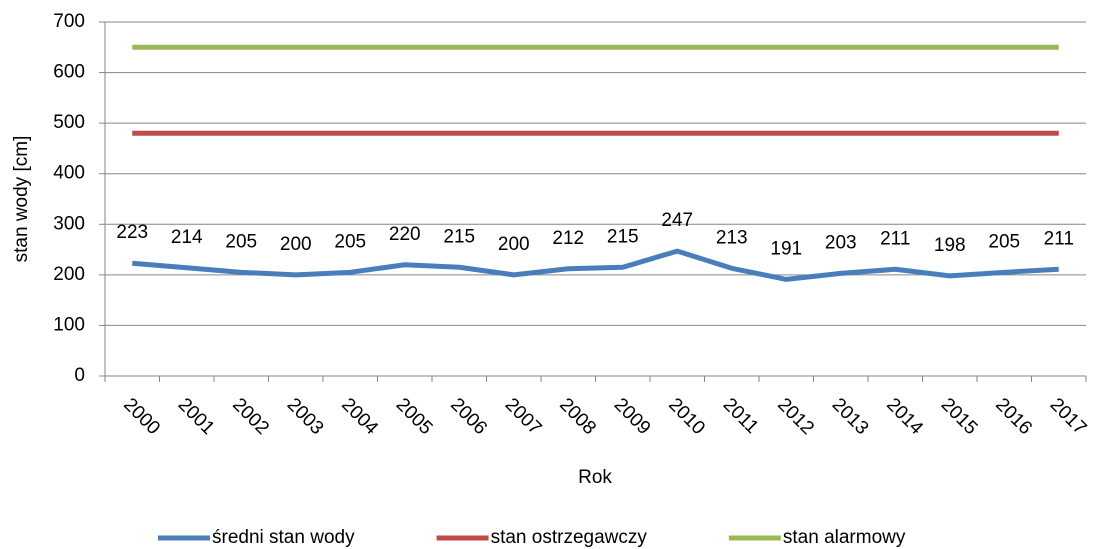 This screenshot has height=549, width=1104. I want to click on y-tick-label: 600, so click(69, 72).